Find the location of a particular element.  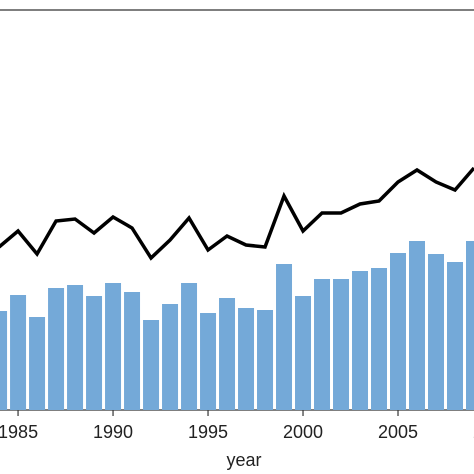

x-tick-label: 1990 is located at coordinates (113, 432).